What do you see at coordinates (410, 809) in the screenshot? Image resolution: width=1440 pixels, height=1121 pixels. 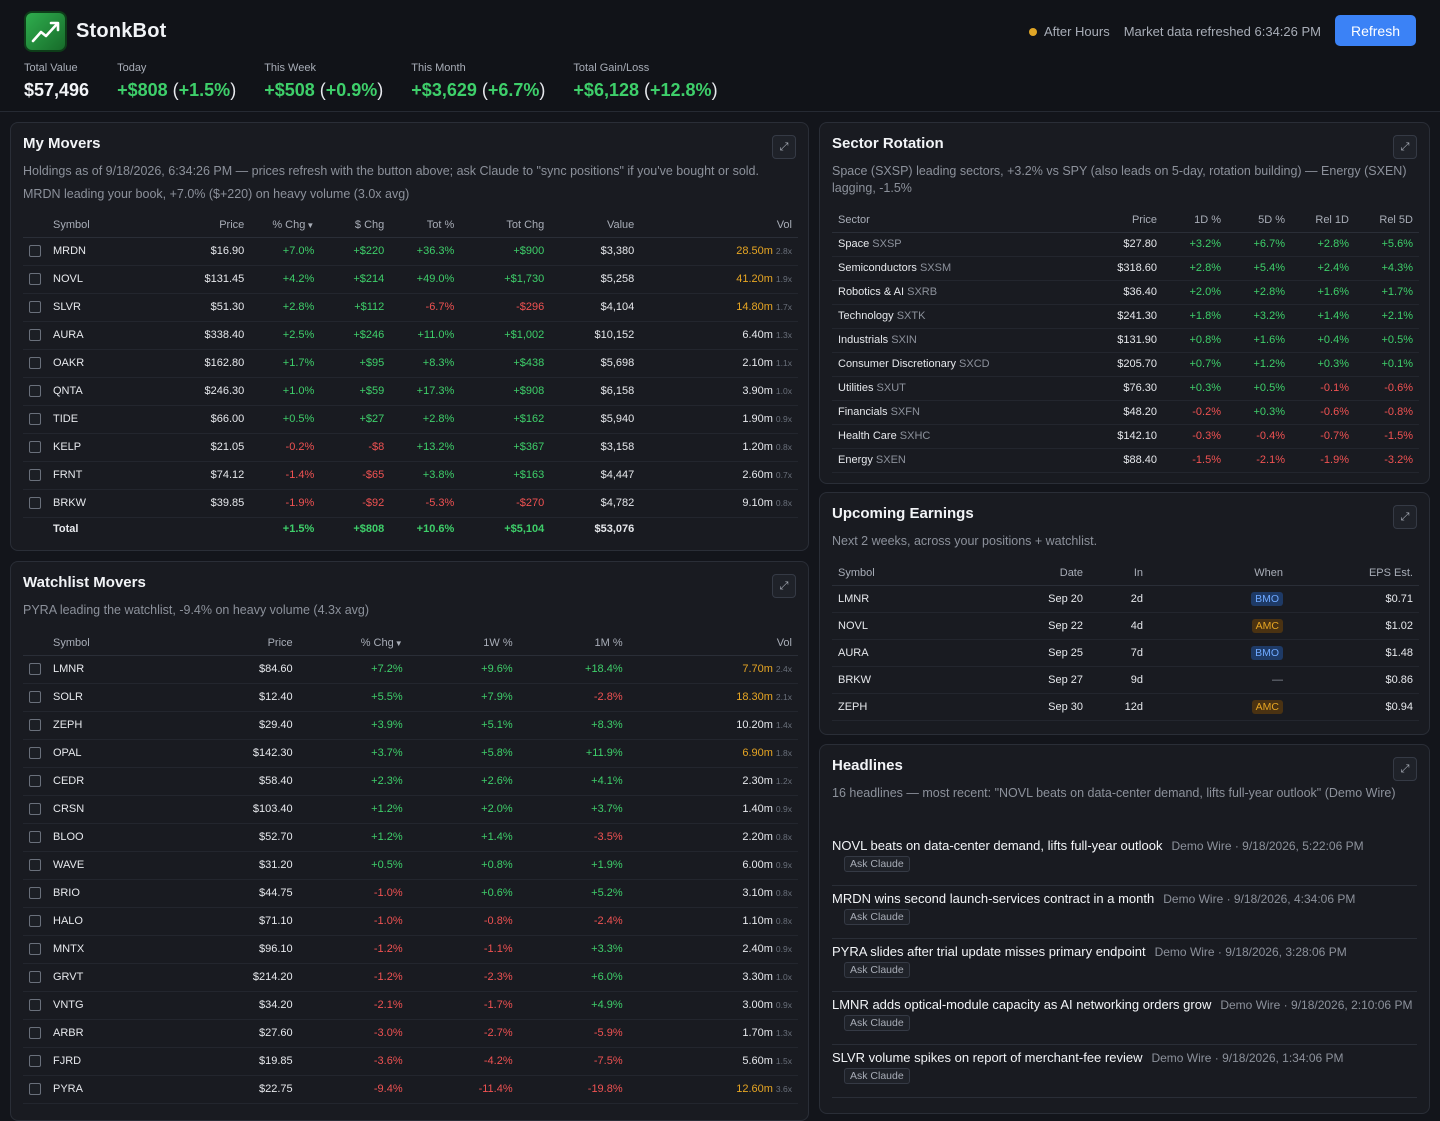 I see `watchlist-row: CRSN $103.40 +1.2% +2.0% +3.7% 1.40m 0.9x` at bounding box center [410, 809].